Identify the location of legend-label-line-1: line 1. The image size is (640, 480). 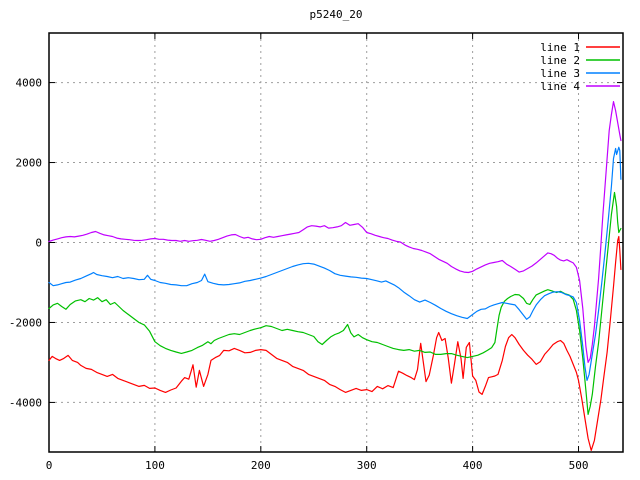
(560, 47).